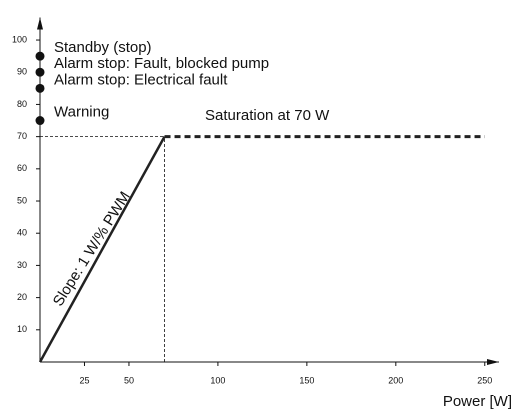  What do you see at coordinates (306, 380) in the screenshot?
I see `x-tick-label: 150` at bounding box center [306, 380].